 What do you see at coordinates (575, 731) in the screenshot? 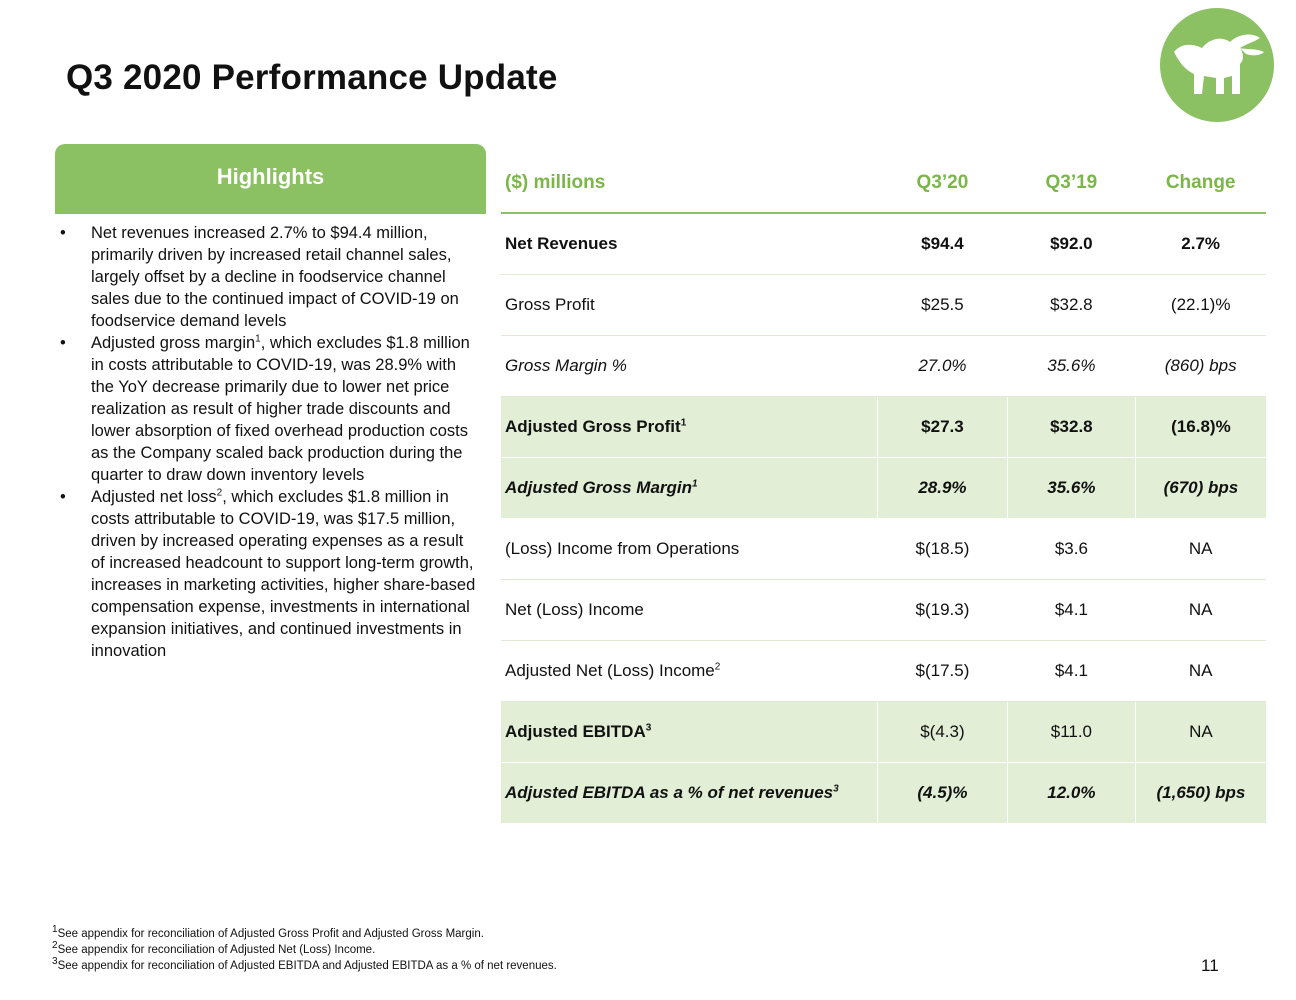
I see `row-label: Adjusted EBITDA` at bounding box center [575, 731].